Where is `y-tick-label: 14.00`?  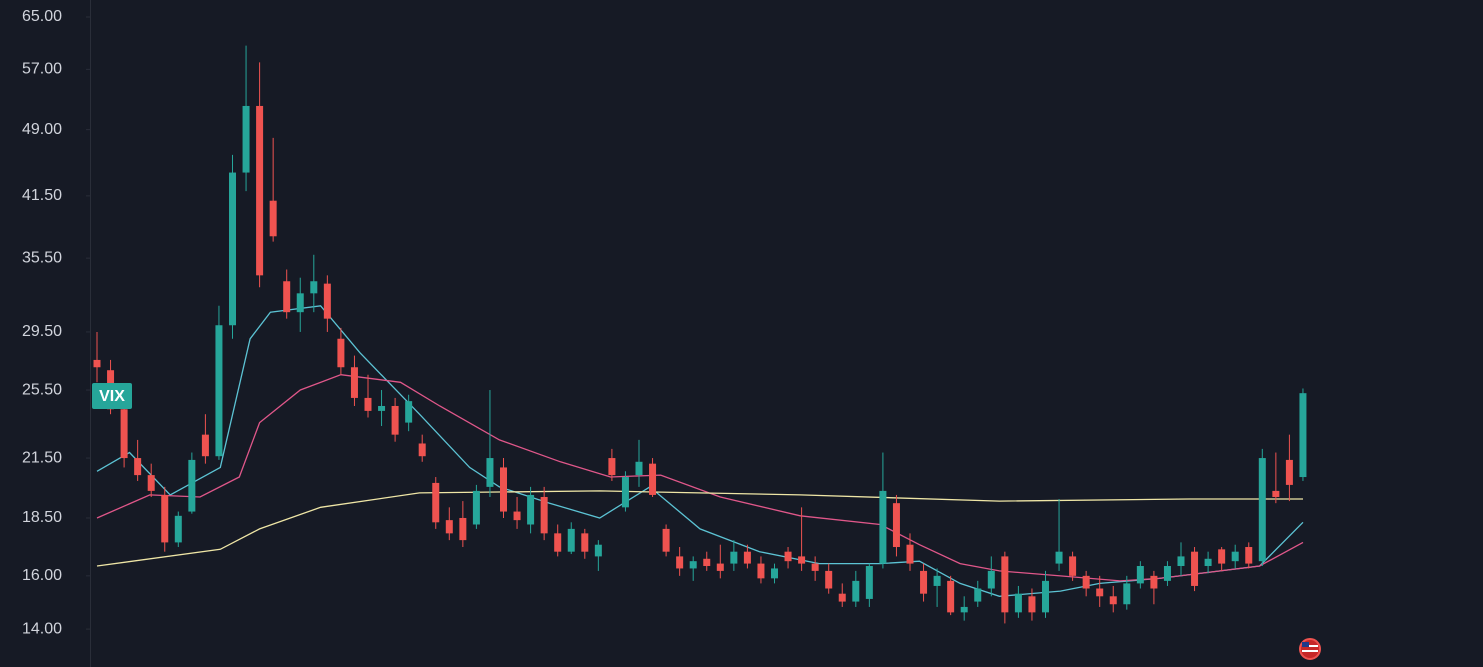
y-tick-label: 14.00 is located at coordinates (42, 628).